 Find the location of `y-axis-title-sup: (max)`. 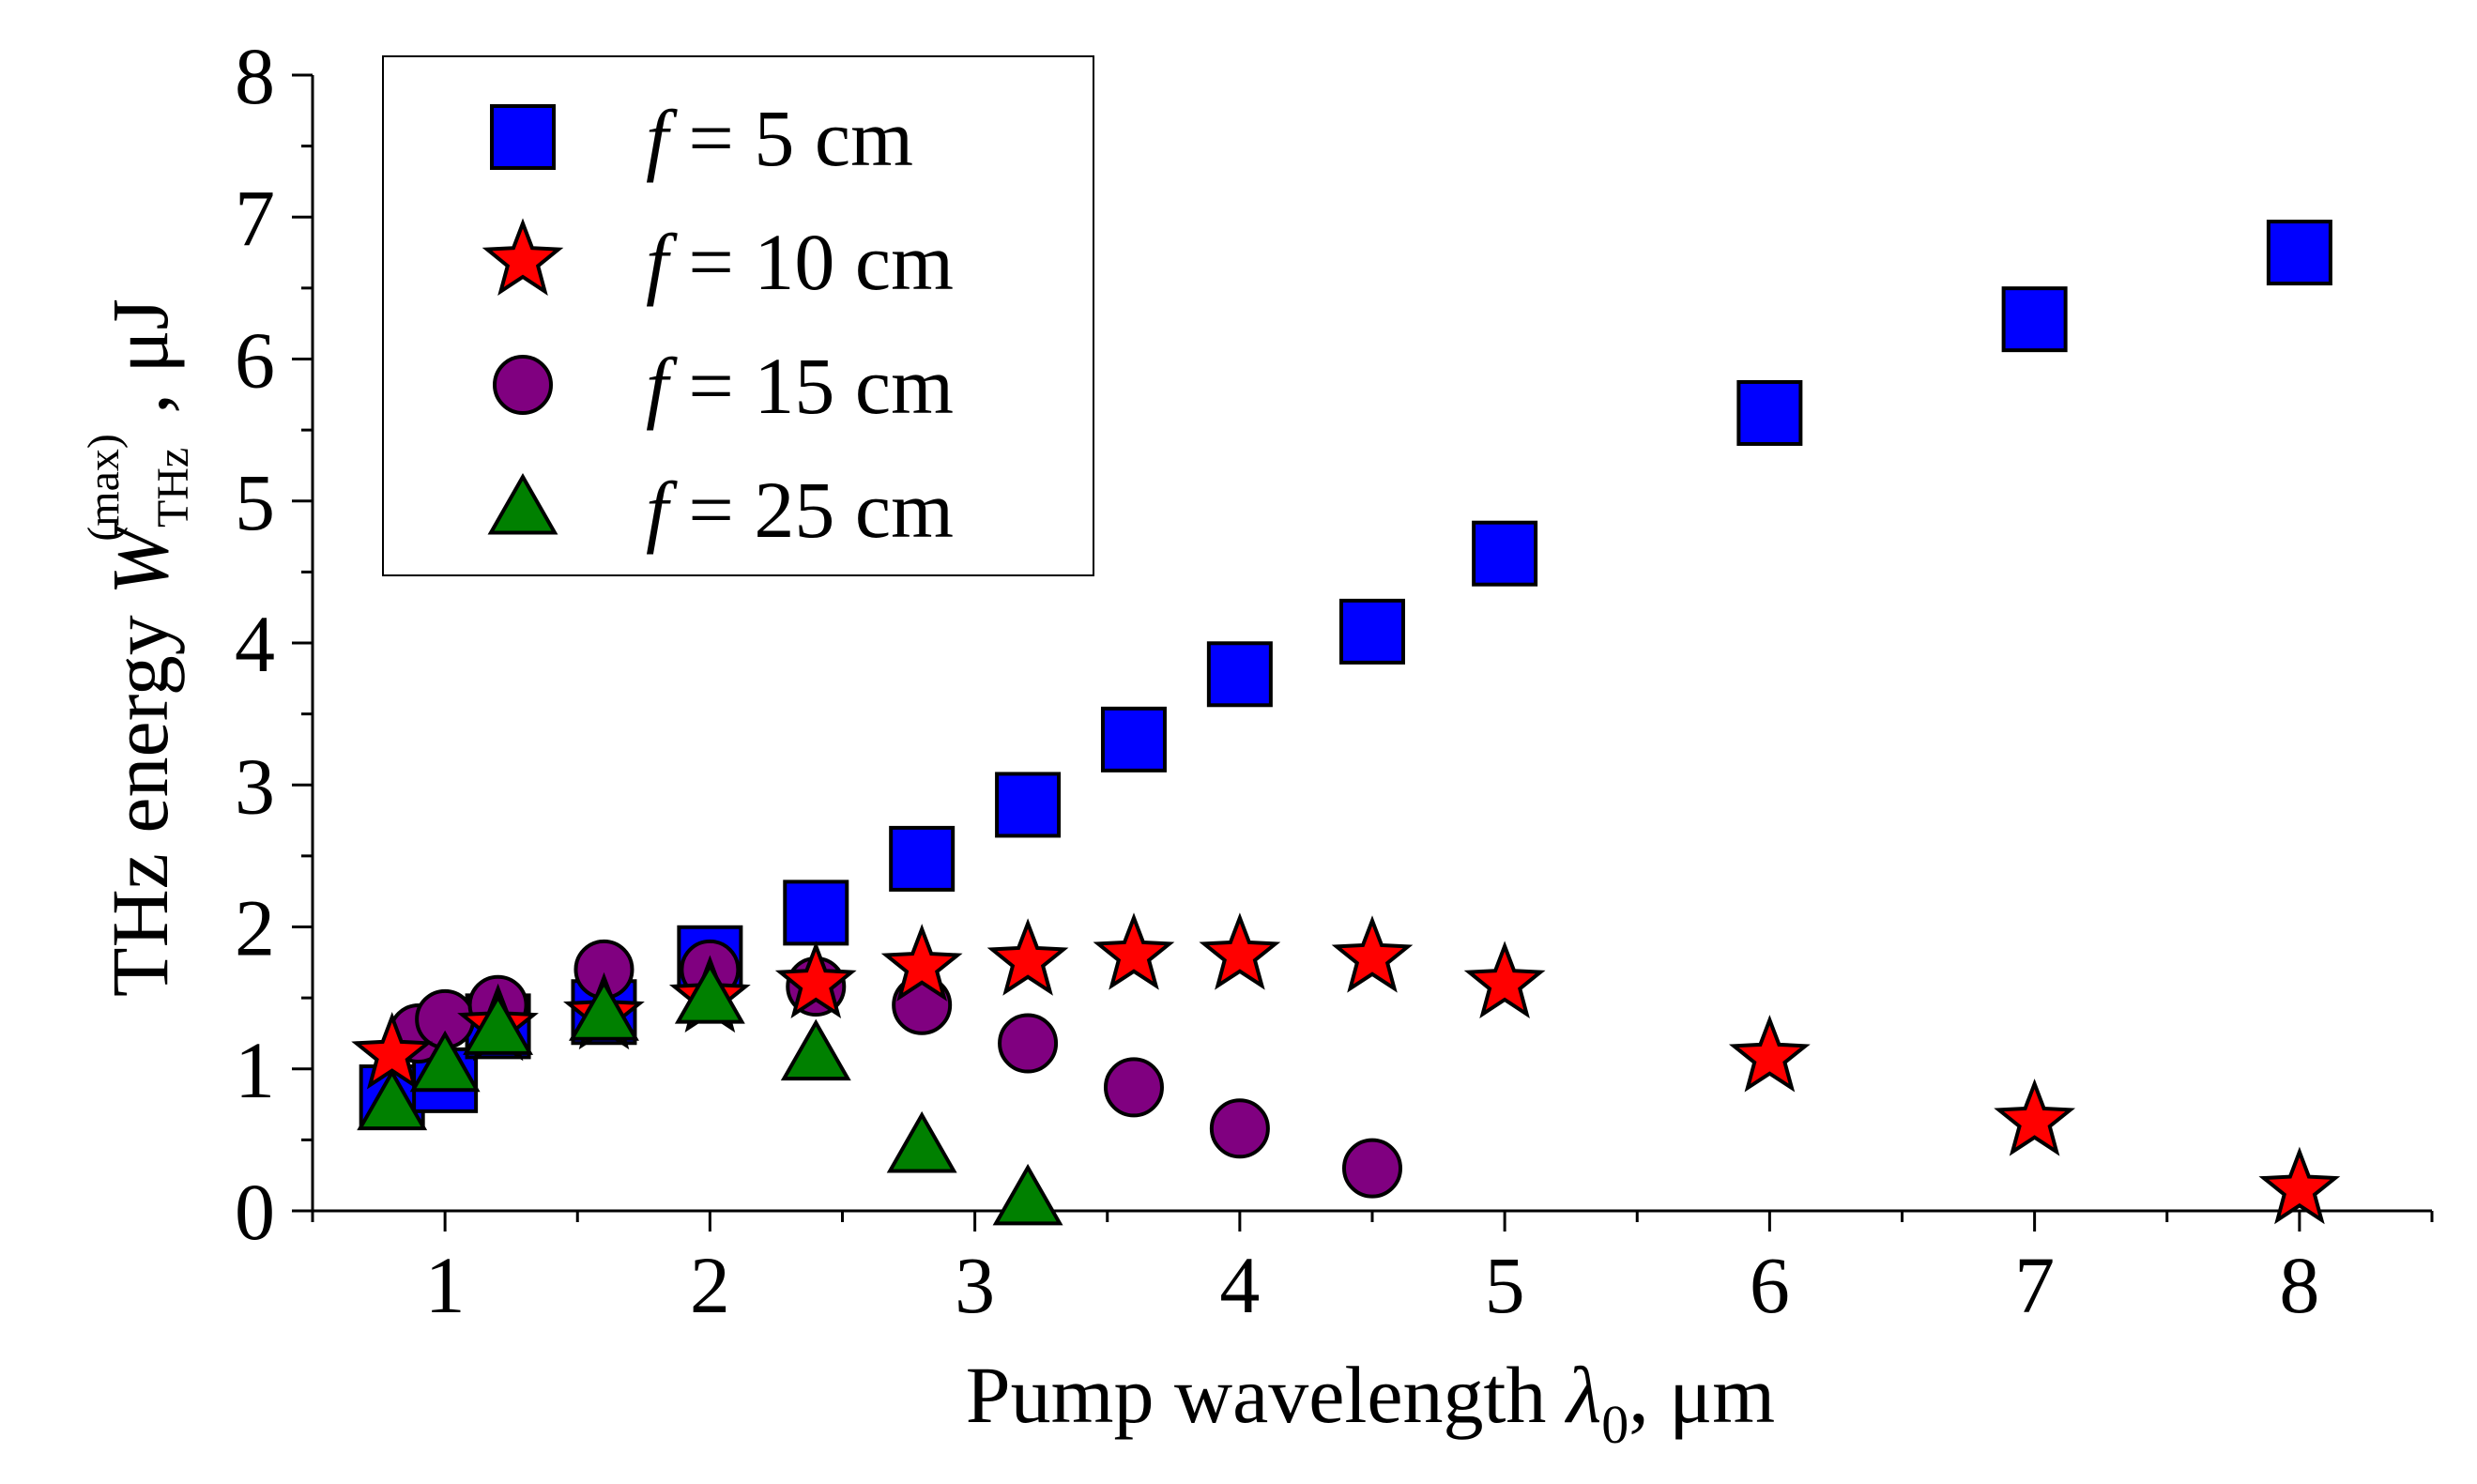

y-axis-title-sup: (max) is located at coordinates (104, 488).